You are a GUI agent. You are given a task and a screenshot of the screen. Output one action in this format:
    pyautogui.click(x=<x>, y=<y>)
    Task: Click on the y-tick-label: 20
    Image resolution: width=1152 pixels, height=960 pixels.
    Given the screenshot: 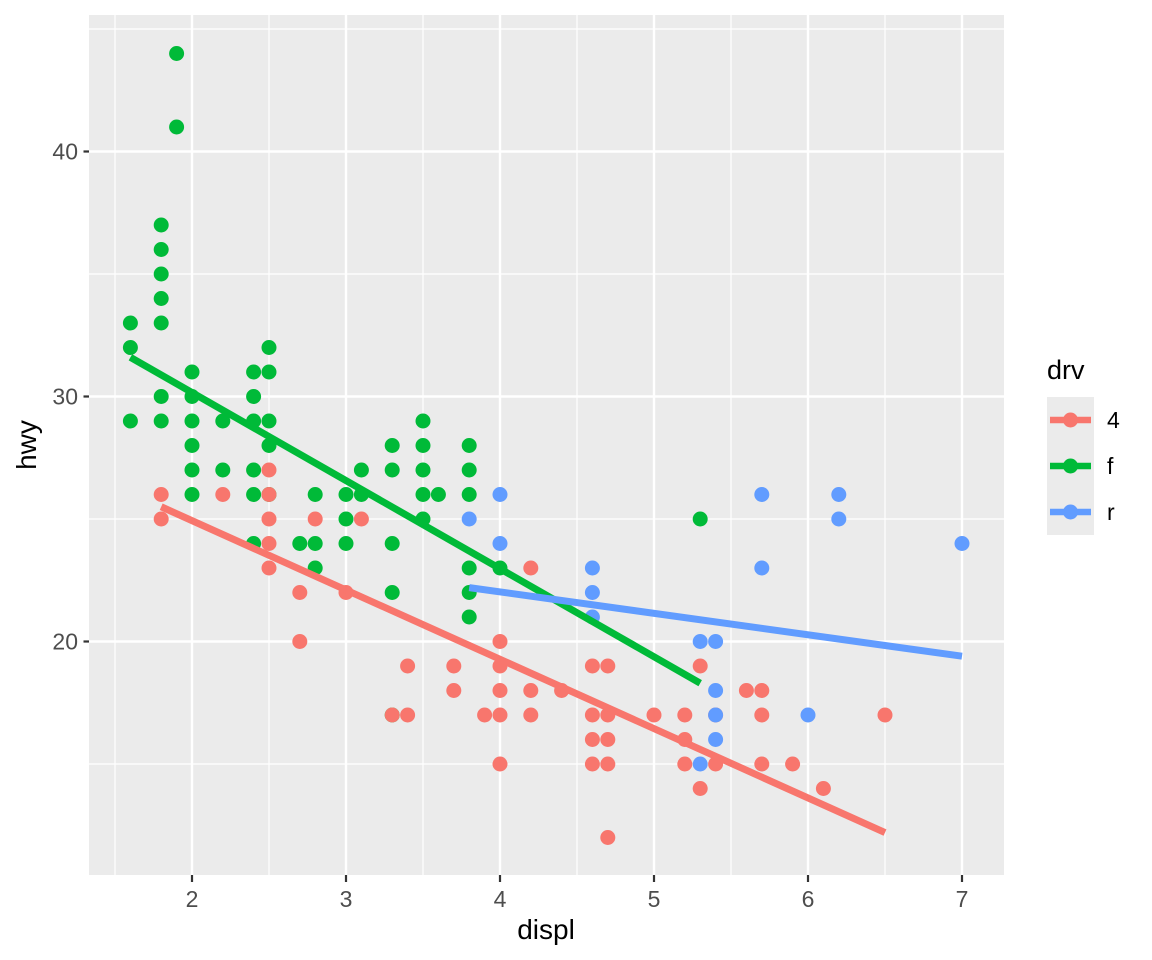 What is the action you would take?
    pyautogui.click(x=65, y=642)
    